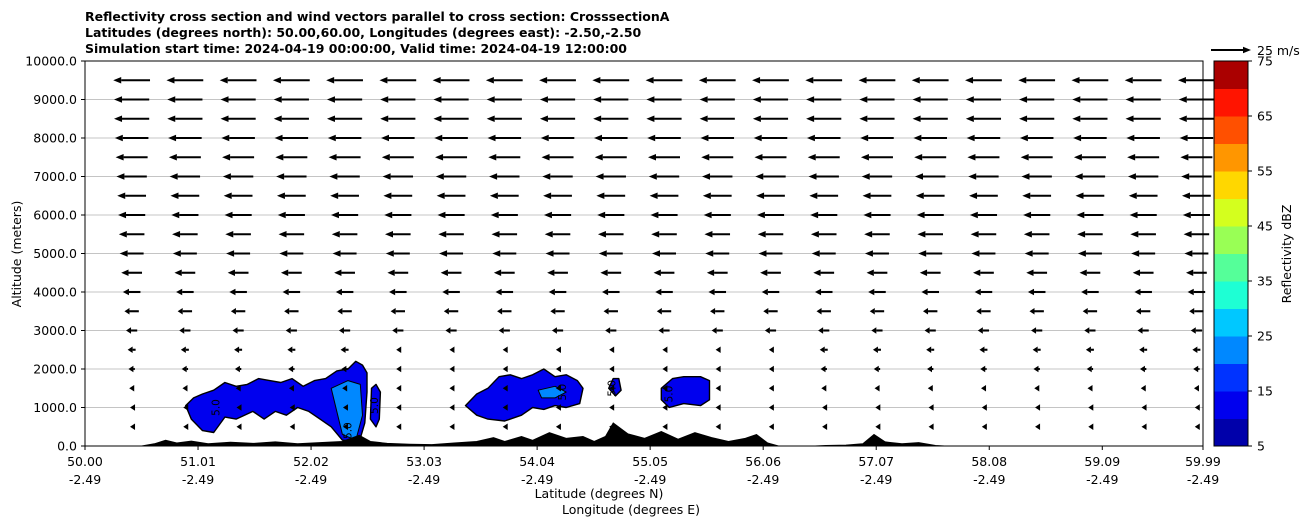  What do you see at coordinates (1265, 61) in the screenshot?
I see `colorbar-tick-label: 75` at bounding box center [1265, 61].